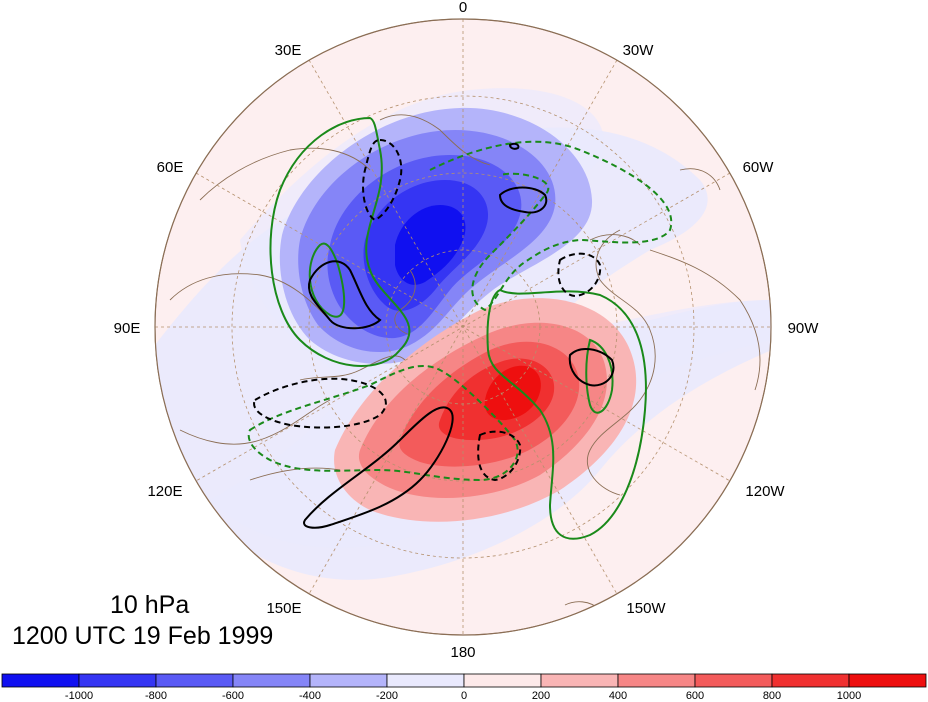  I want to click on colorbar-label: 400, so click(618, 696).